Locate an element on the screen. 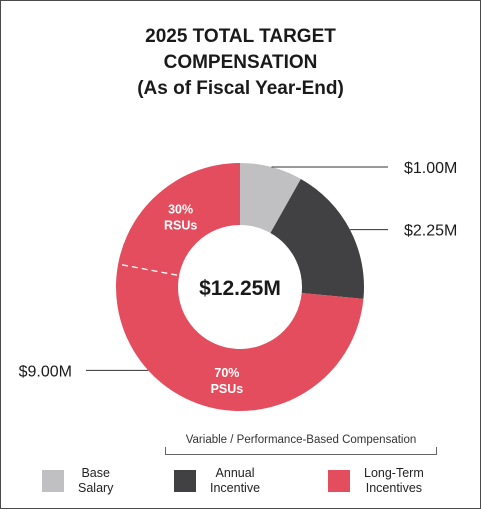  psu-rsu-divider is located at coordinates (148, 269).